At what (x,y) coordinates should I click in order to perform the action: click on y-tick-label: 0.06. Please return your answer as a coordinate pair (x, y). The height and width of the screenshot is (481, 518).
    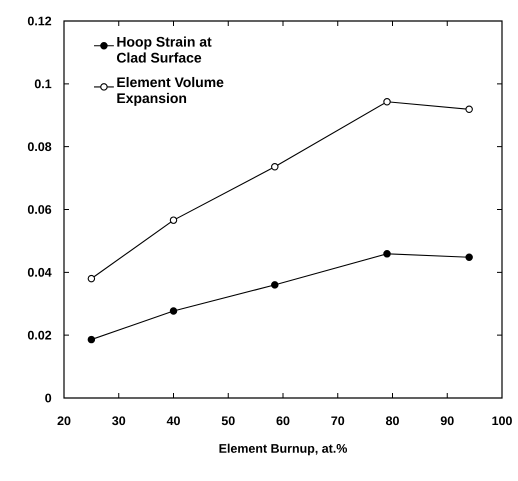
    Looking at the image, I should click on (40, 209).